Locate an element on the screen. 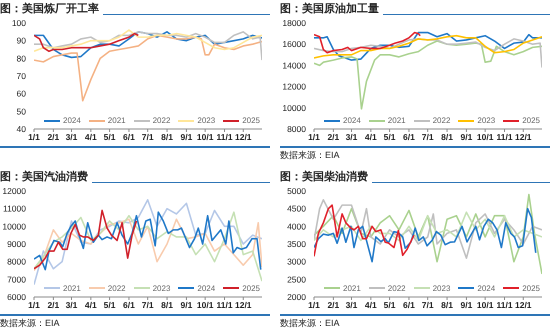 The width and height of the screenshot is (550, 331). y-tick-label: 6000 is located at coordinates (16, 297).